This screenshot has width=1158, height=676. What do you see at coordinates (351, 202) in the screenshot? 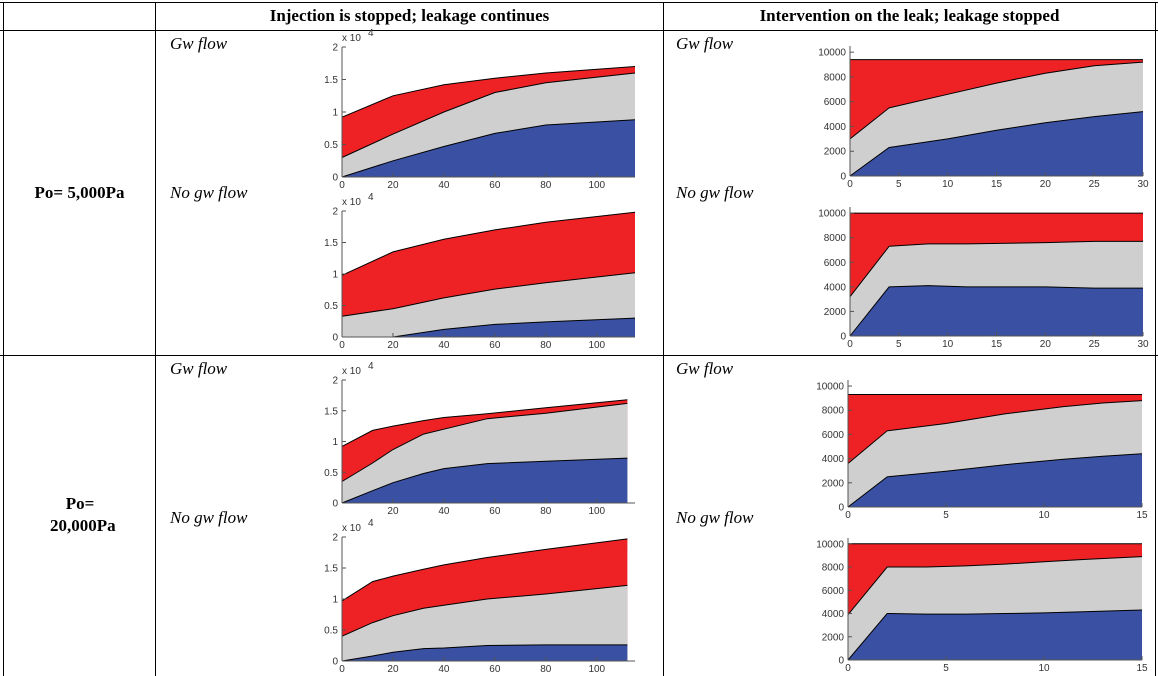
I see `y-axis-exponent-label: x 10` at bounding box center [351, 202].